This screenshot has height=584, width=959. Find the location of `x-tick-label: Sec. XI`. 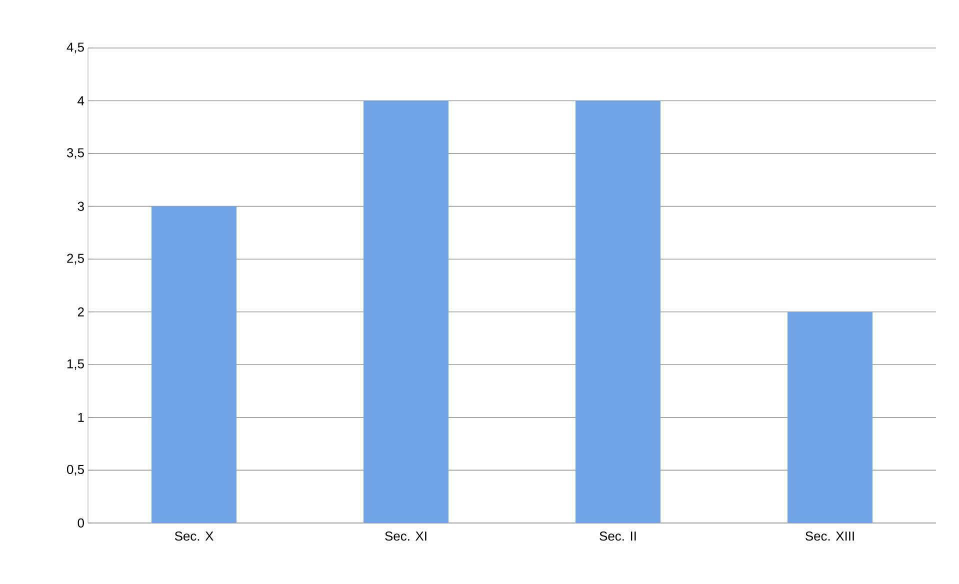

x-tick-label: Sec. XI is located at coordinates (405, 536).